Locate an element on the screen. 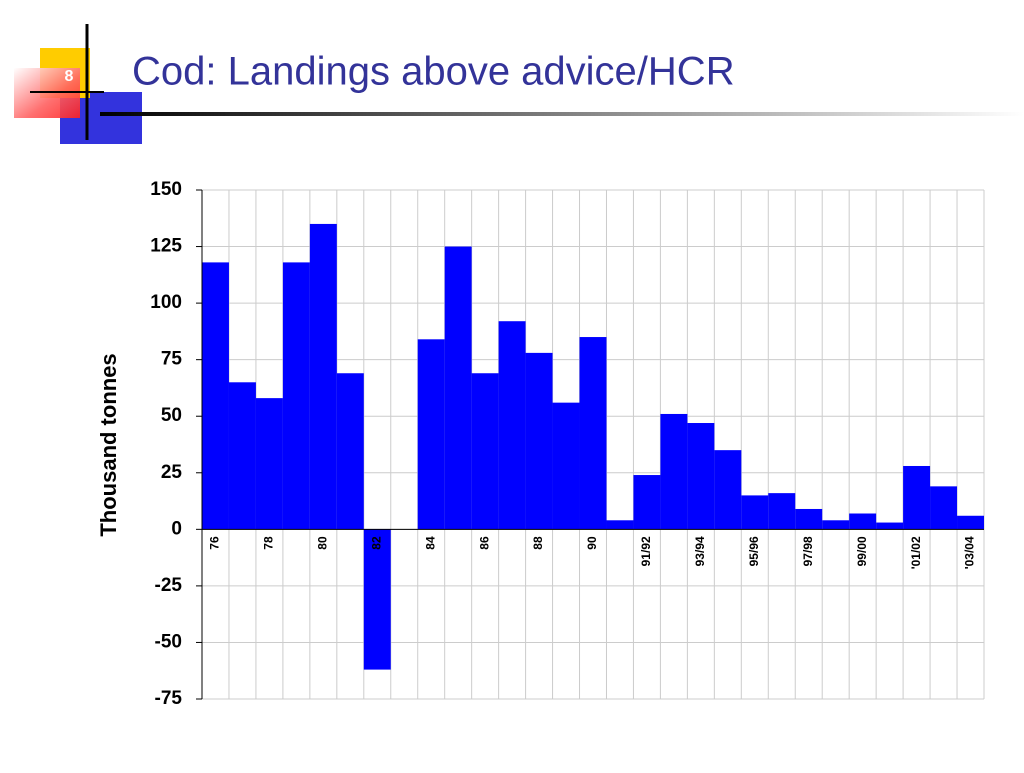 The image size is (1024, 773). x-tick-label: 88 is located at coordinates (538, 543).